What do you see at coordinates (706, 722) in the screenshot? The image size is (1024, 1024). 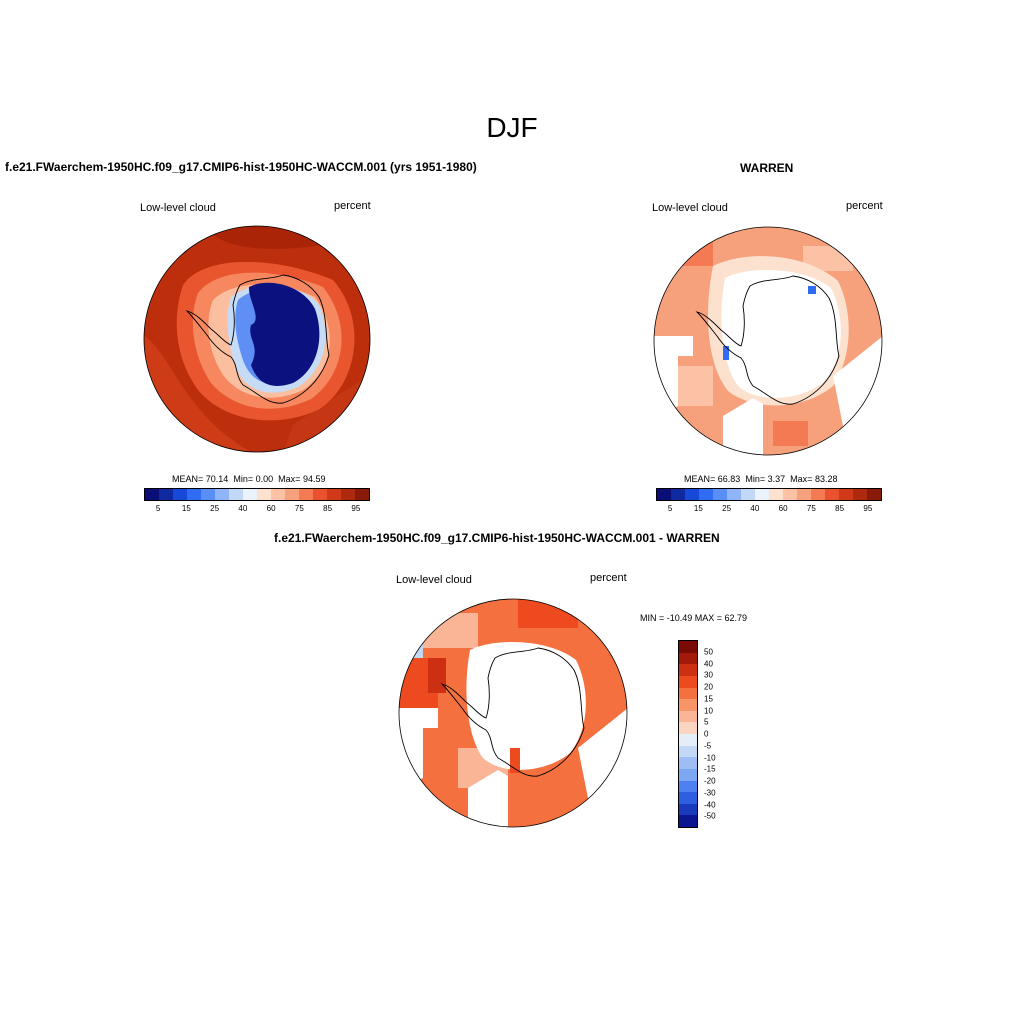 I see `panel3-colorbar-tick-label: 5` at bounding box center [706, 722].